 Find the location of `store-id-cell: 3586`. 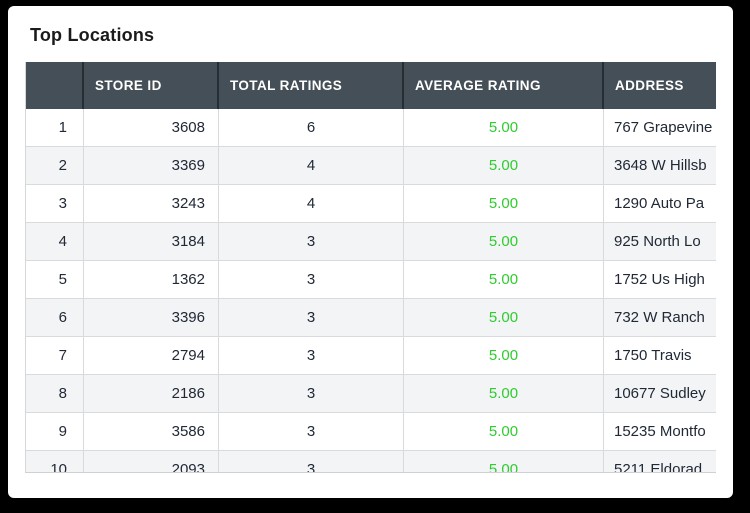

store-id-cell: 3586 is located at coordinates (151, 432).